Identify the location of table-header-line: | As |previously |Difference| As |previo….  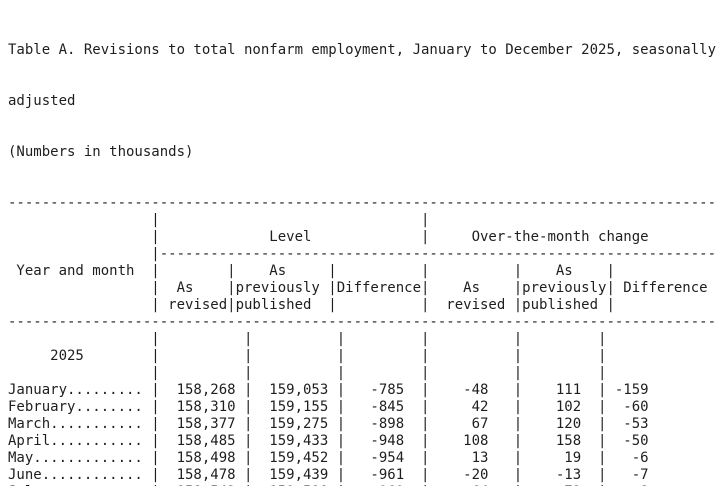
(358, 288).